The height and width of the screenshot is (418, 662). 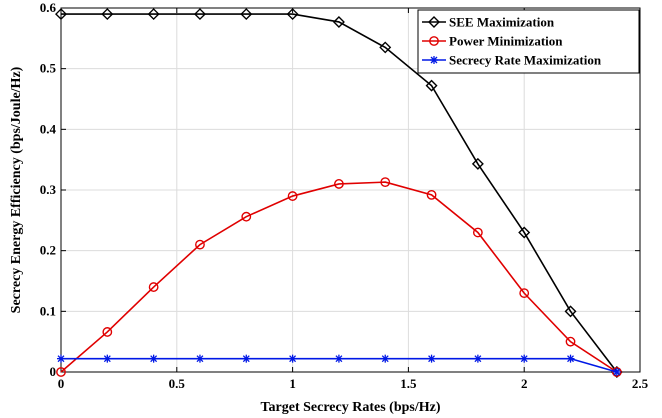 What do you see at coordinates (524, 383) in the screenshot?
I see `x-tick-label: 2` at bounding box center [524, 383].